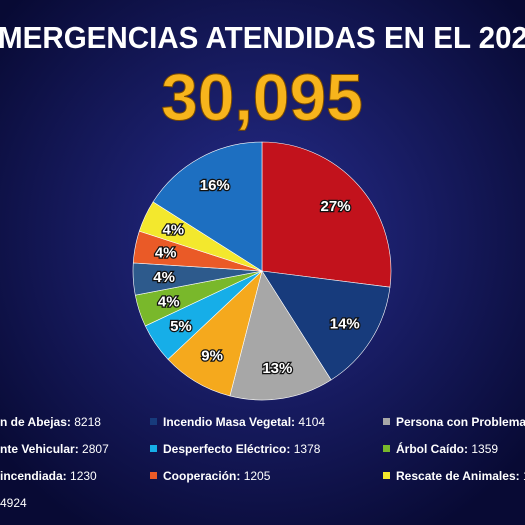  I want to click on legend-label: Persona con Problemas de S, so click(460, 422).